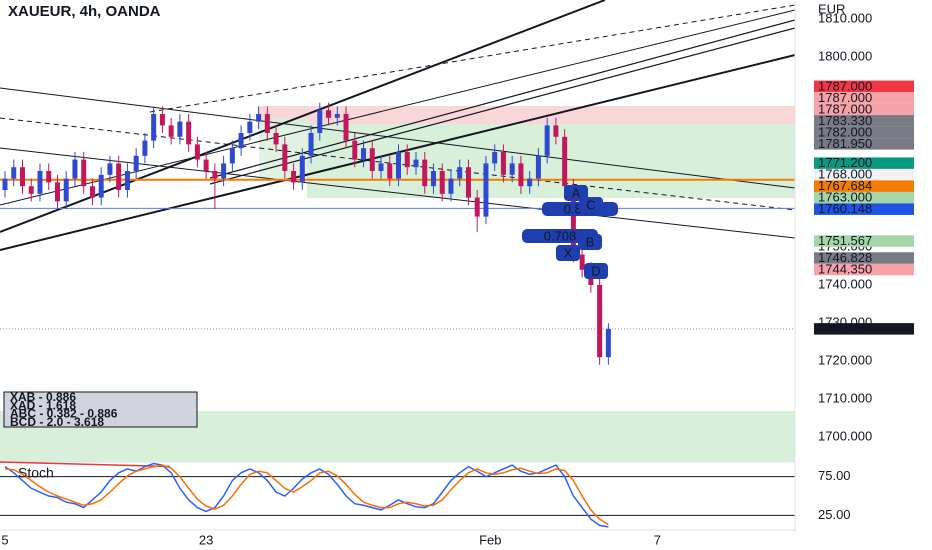 The width and height of the screenshot is (932, 550). I want to click on stoch-red-line, so click(85, 464).